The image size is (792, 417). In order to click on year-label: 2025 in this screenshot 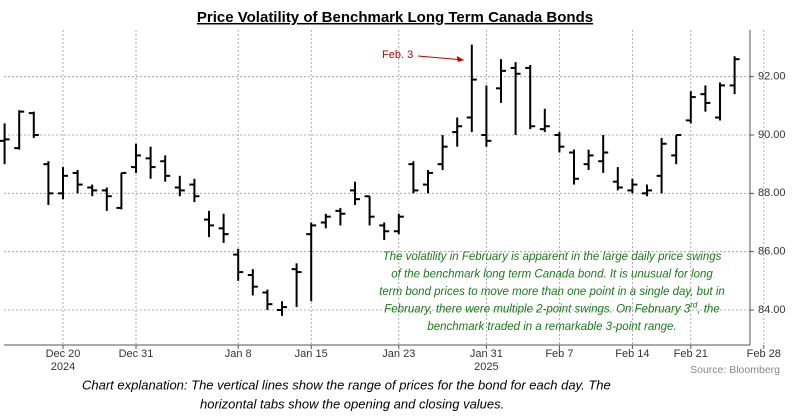, I will do `click(486, 367)`.